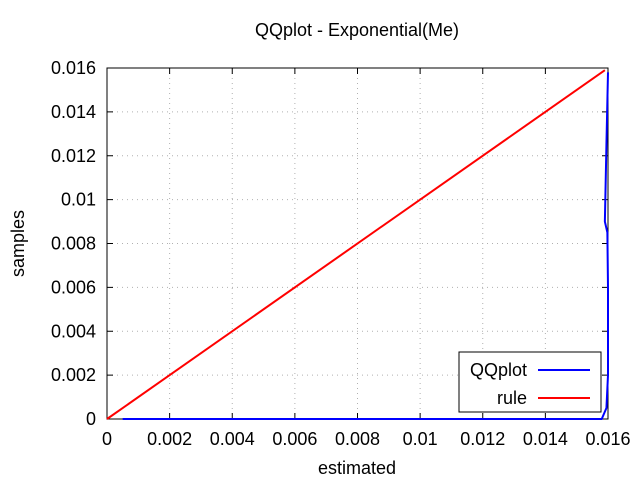  I want to click on y-axis-label: samples, so click(18, 243).